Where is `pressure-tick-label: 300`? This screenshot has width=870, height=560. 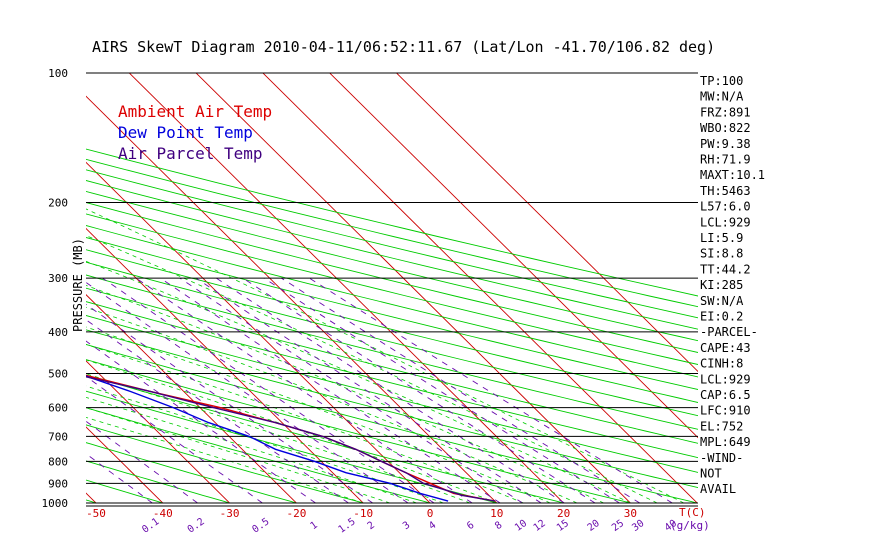 pressure-tick-label: 300 is located at coordinates (58, 278).